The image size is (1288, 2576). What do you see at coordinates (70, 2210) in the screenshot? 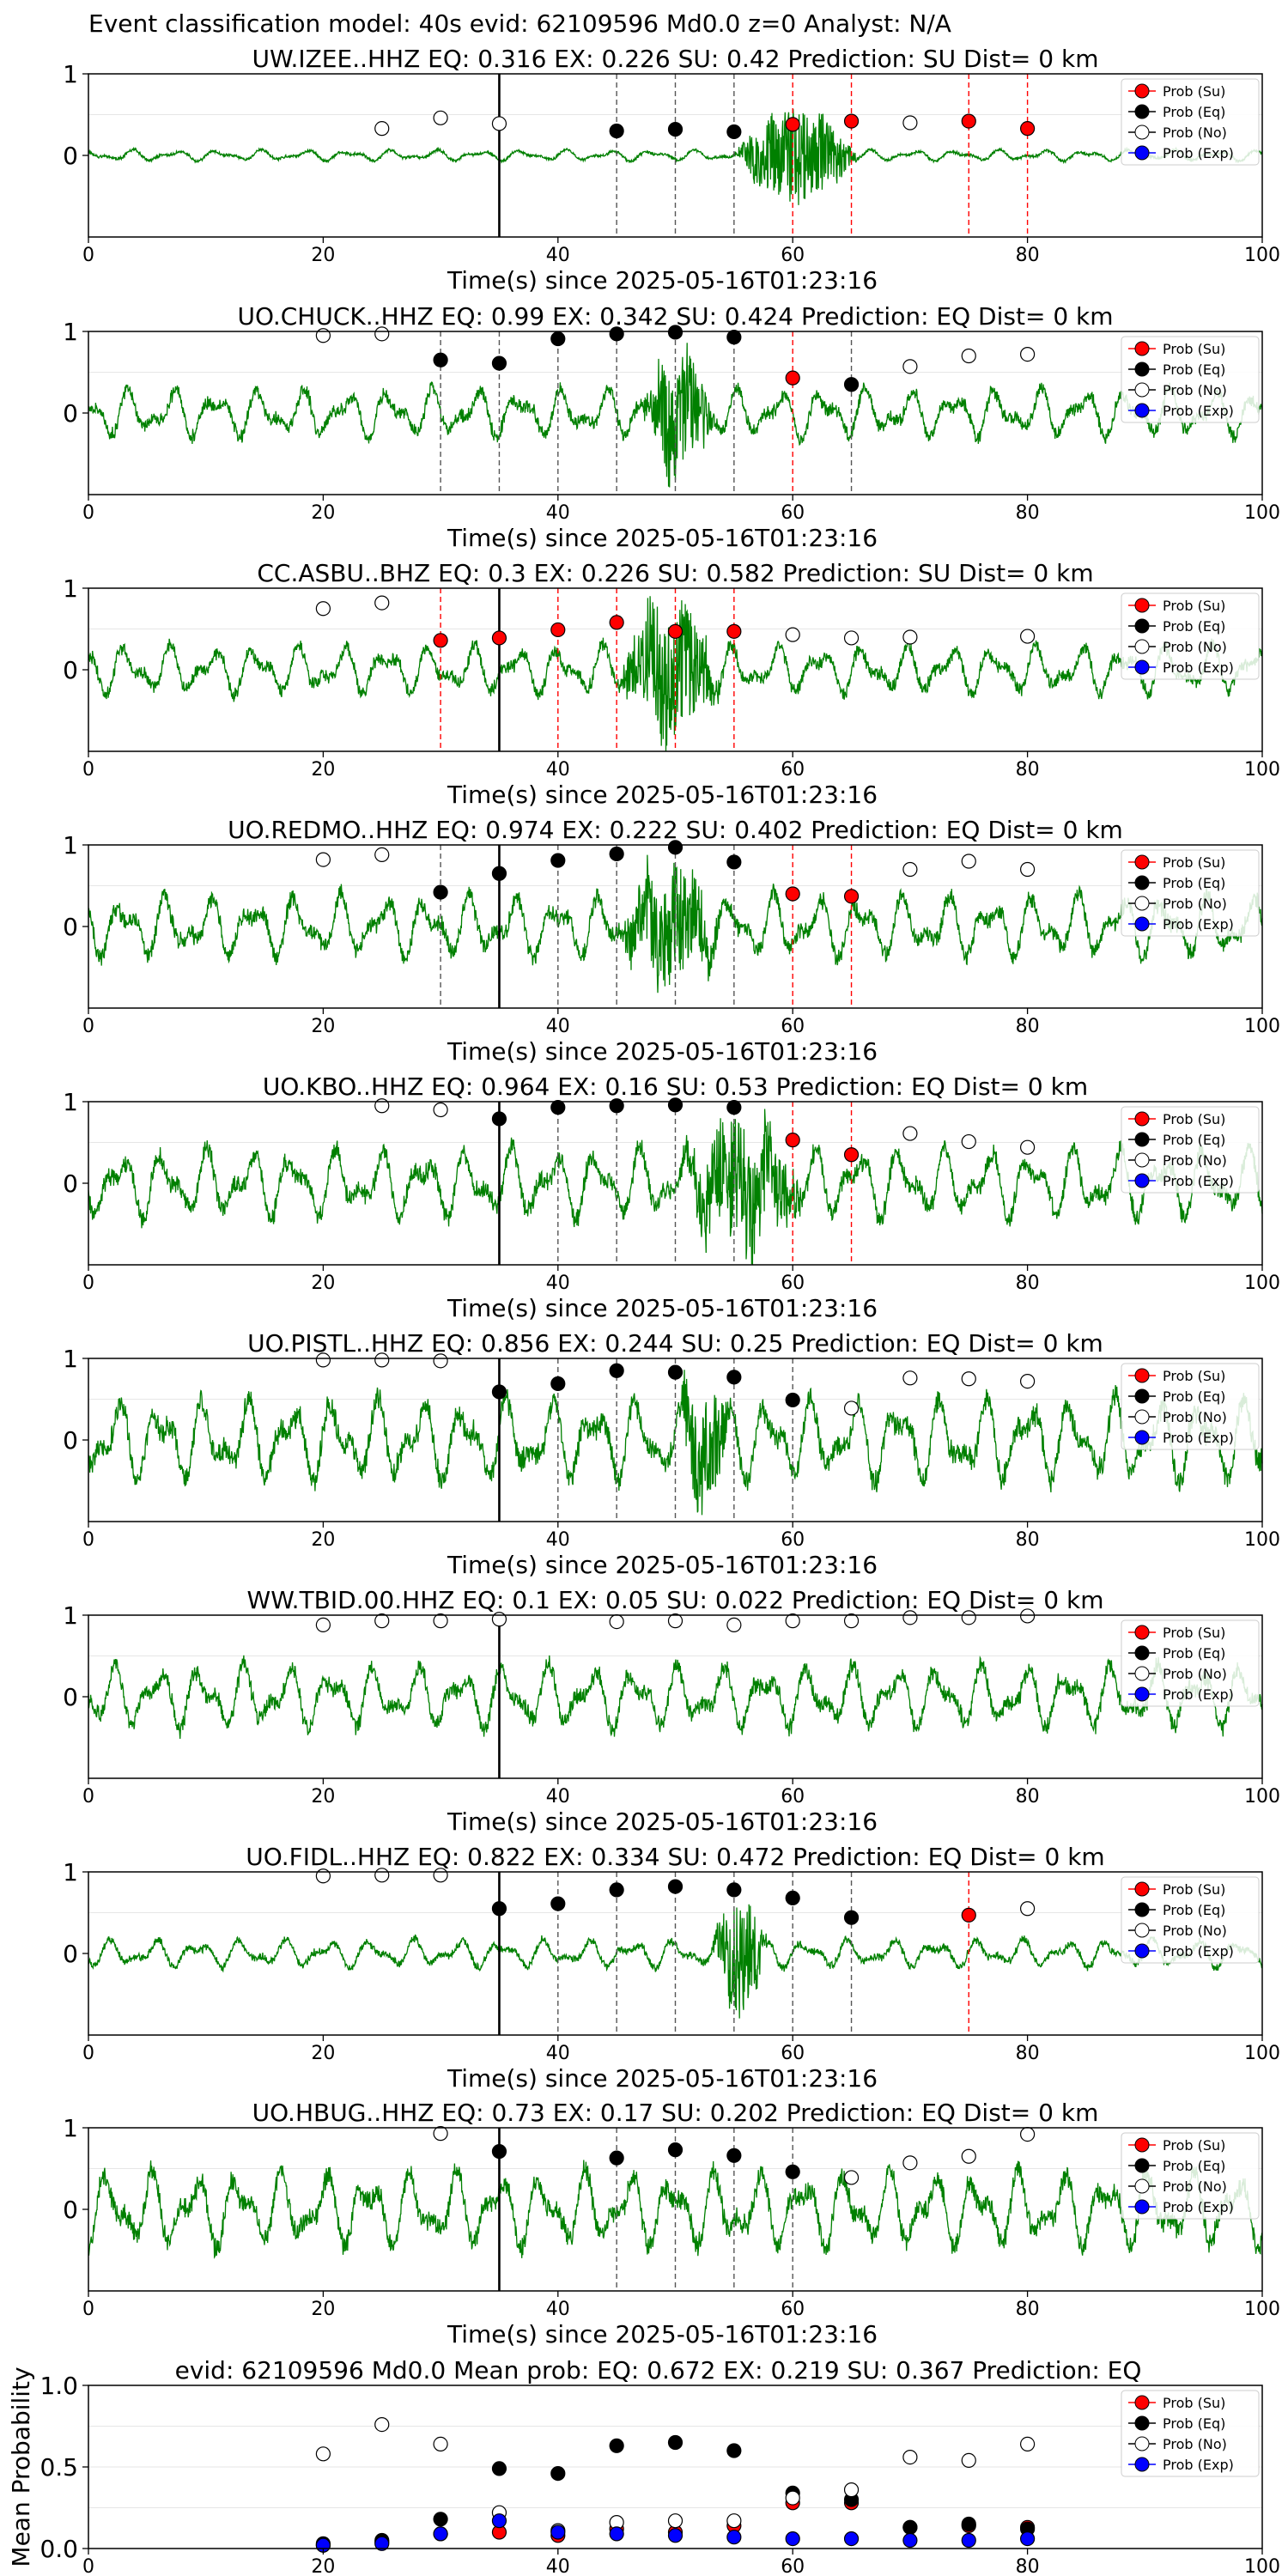
I see `y-tick-label-0: 0` at bounding box center [70, 2210].